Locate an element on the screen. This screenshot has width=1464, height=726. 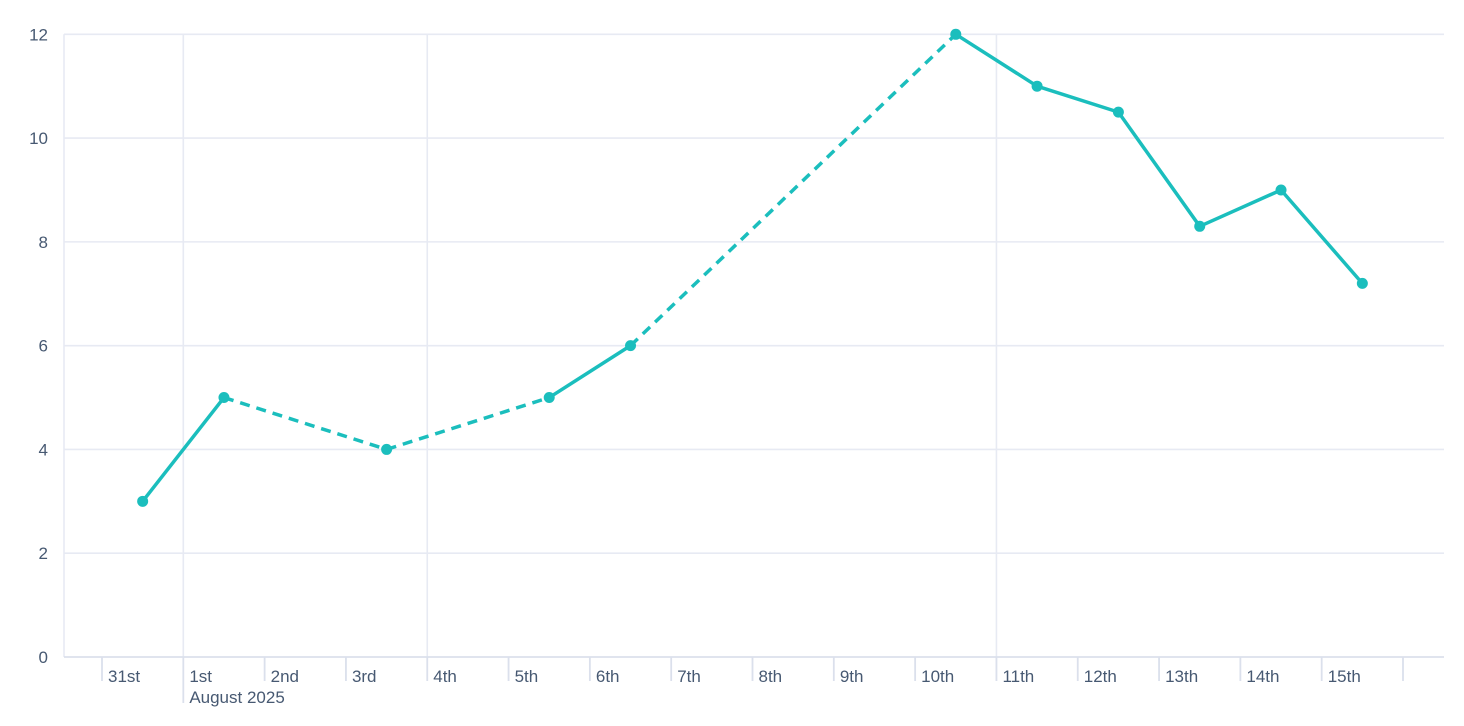
y-tick-label: 12 is located at coordinates (38, 34).